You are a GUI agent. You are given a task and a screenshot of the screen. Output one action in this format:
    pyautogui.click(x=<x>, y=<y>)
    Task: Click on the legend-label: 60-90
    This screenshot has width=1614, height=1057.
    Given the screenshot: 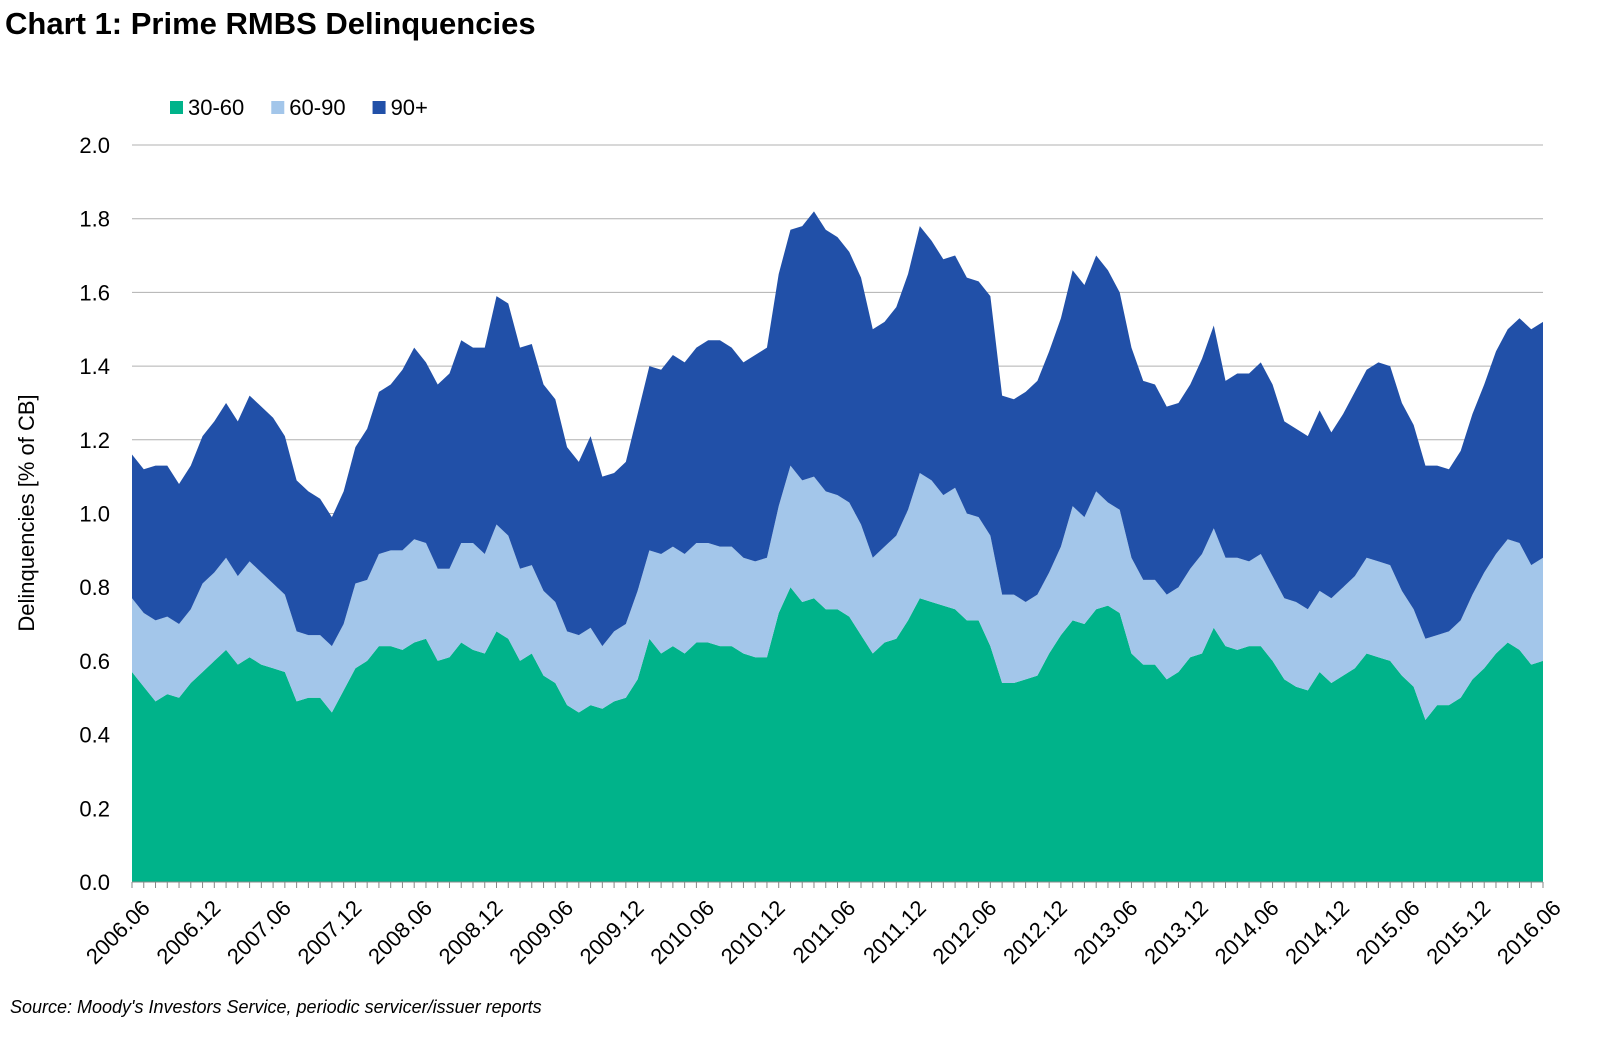 What is the action you would take?
    pyautogui.click(x=317, y=107)
    